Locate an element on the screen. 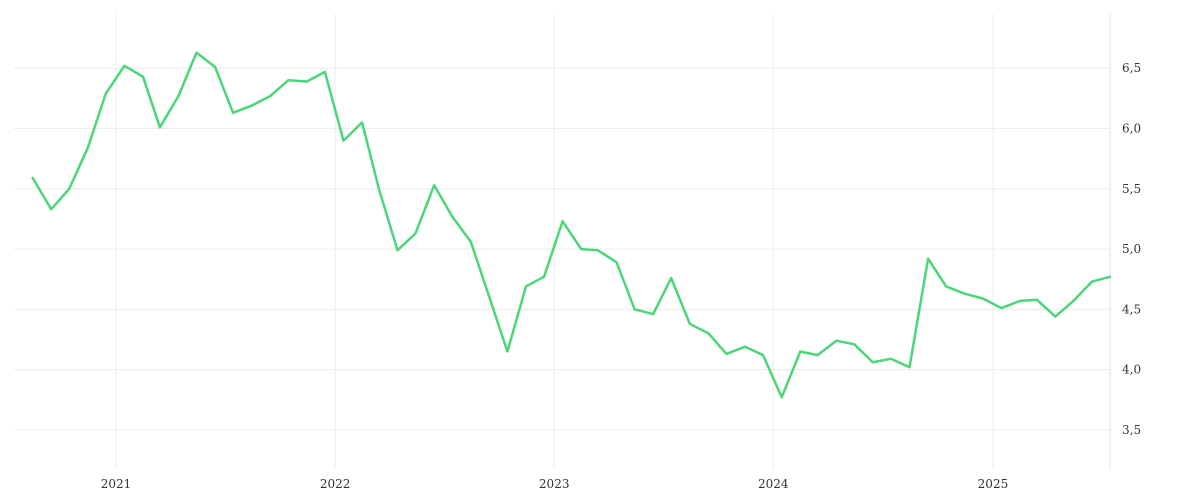 The width and height of the screenshot is (1200, 500). x-axis-ticks: 2021 2022 2023 2024 2025 is located at coordinates (554, 484).